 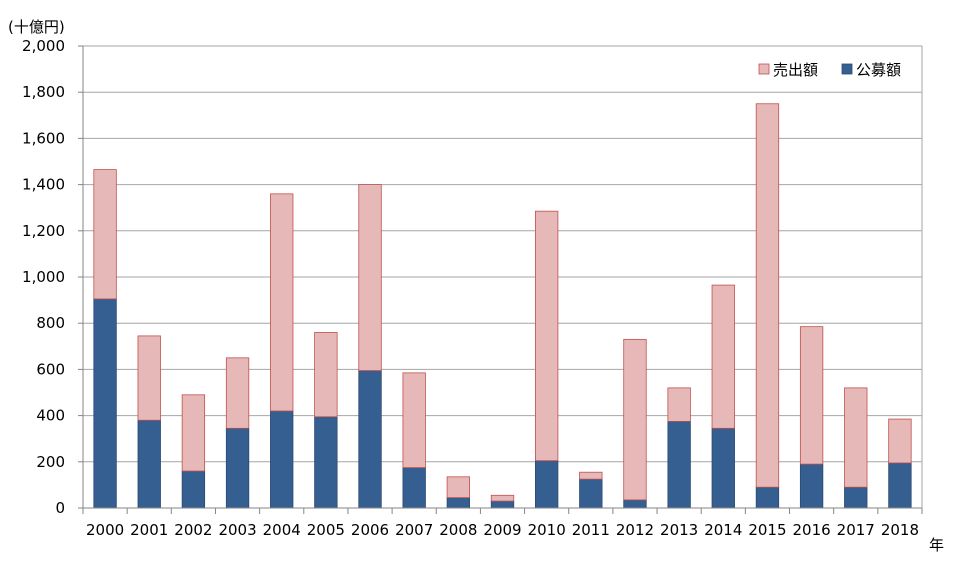 What do you see at coordinates (149, 530) in the screenshot?
I see `x-tick-label: 2001` at bounding box center [149, 530].